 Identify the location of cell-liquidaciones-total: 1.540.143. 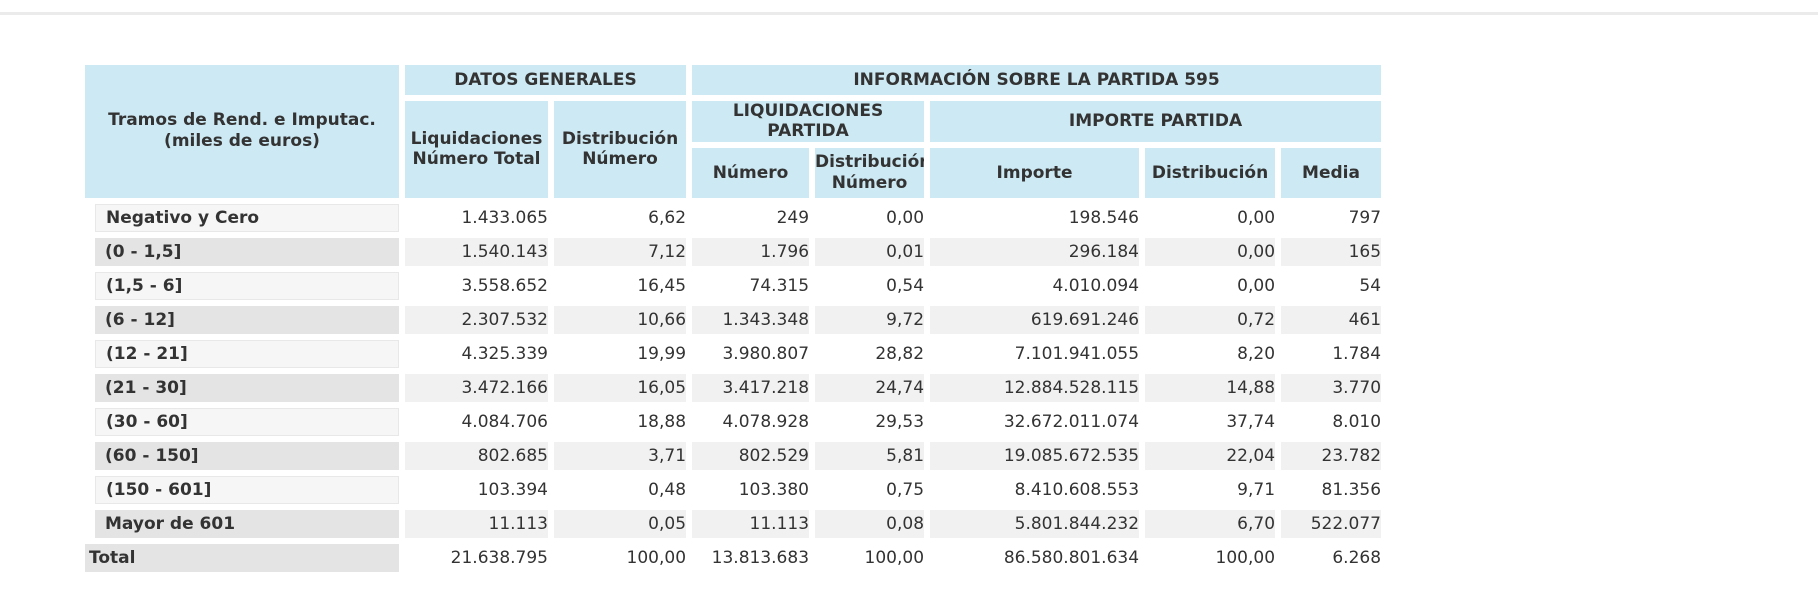
(476, 251).